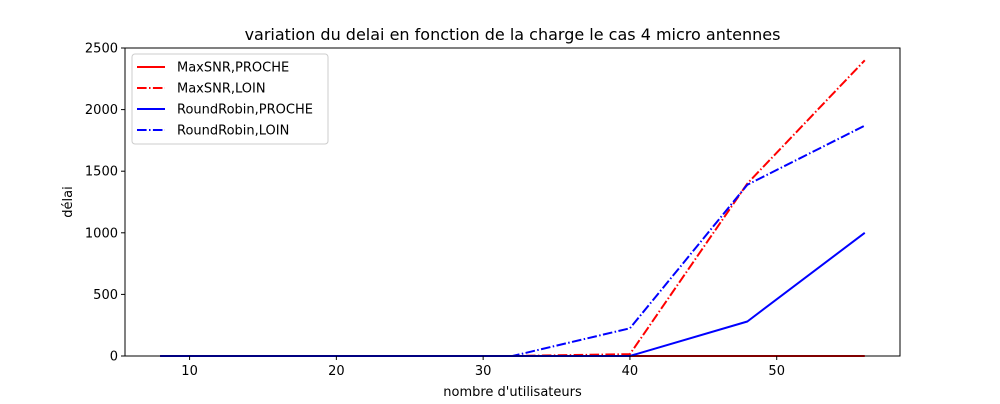  What do you see at coordinates (105, 203) in the screenshot?
I see `y-axis: 0 500 1000 1500 2000 2500` at bounding box center [105, 203].